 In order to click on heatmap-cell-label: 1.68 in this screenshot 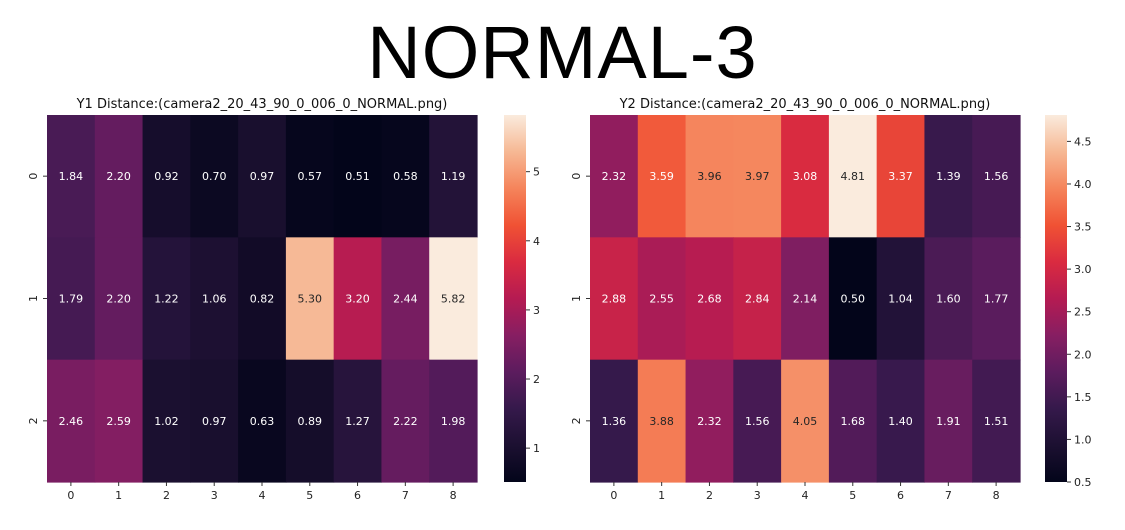, I will do `click(853, 421)`.